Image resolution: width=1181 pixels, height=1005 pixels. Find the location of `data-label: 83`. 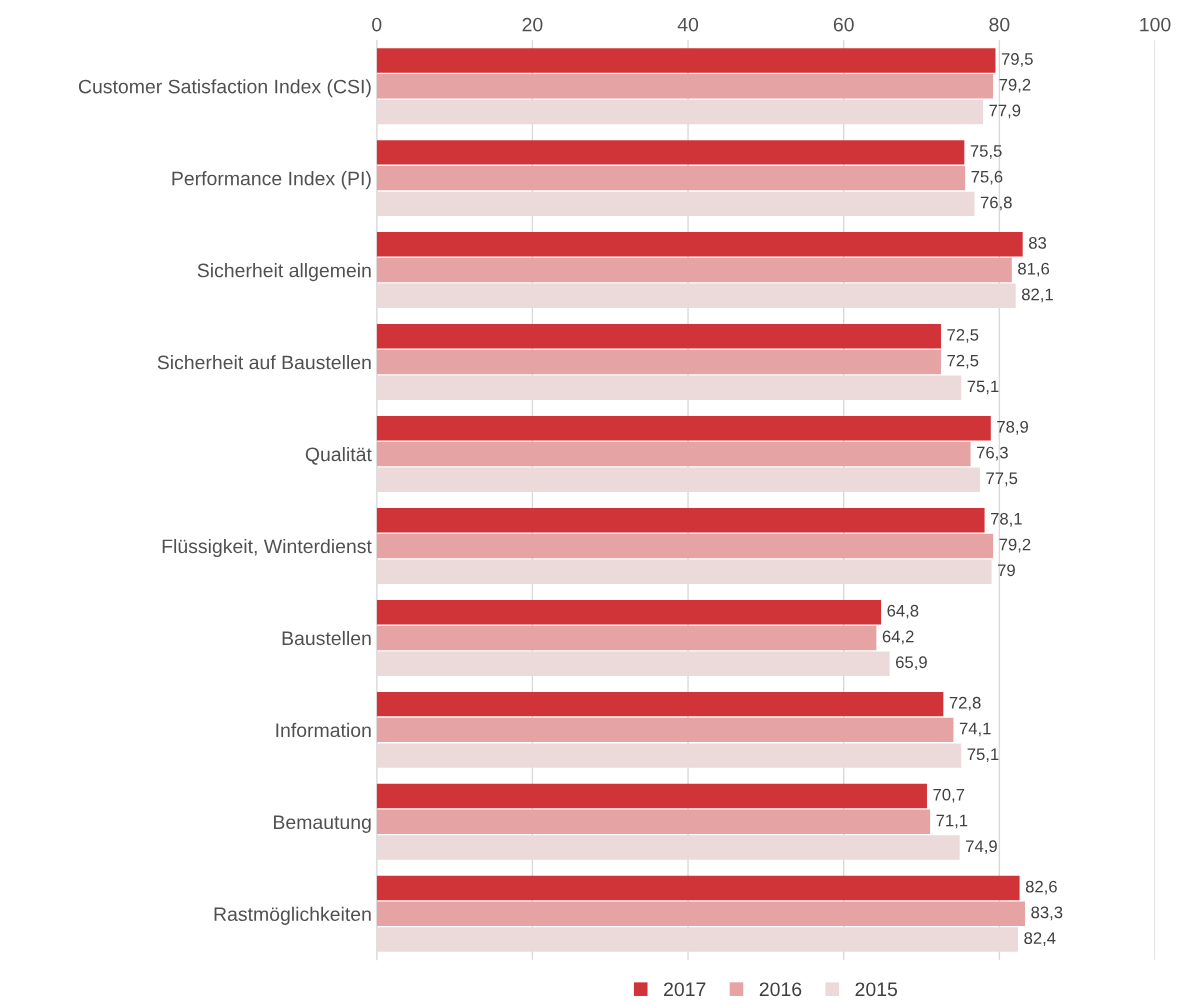

data-label: 83 is located at coordinates (1037, 243).